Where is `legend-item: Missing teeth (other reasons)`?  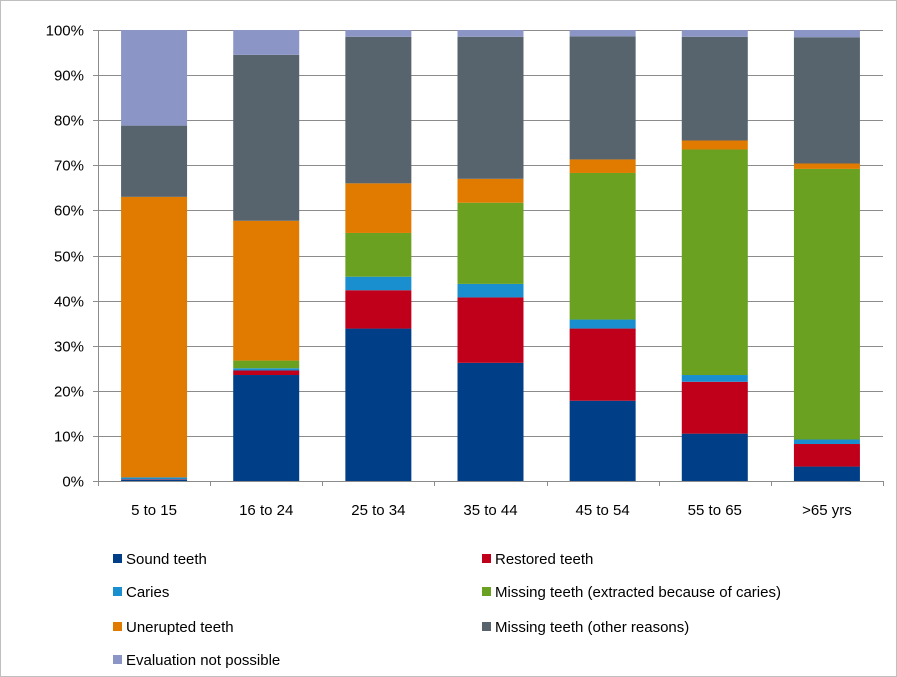
legend-item: Missing teeth (other reasons) is located at coordinates (585, 627).